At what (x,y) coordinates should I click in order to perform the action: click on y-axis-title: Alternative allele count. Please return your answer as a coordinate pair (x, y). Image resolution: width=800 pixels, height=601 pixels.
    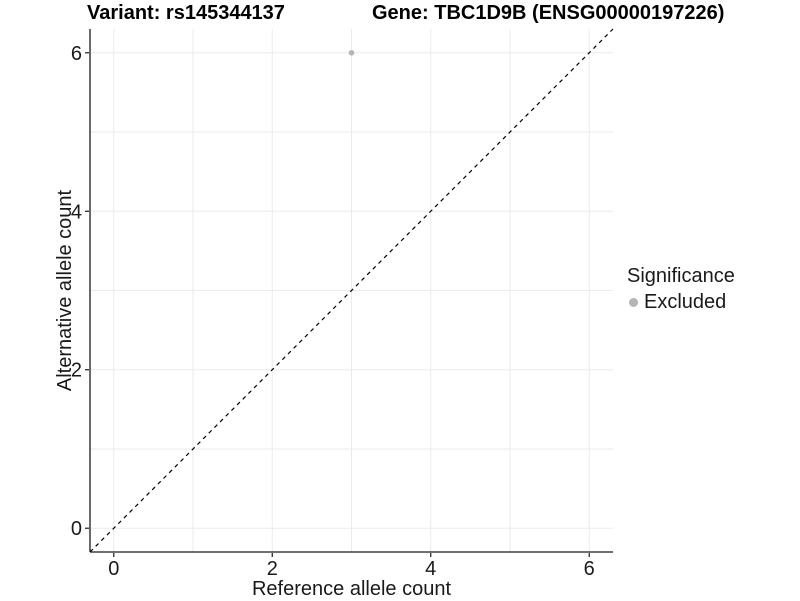
    Looking at the image, I should click on (65, 290).